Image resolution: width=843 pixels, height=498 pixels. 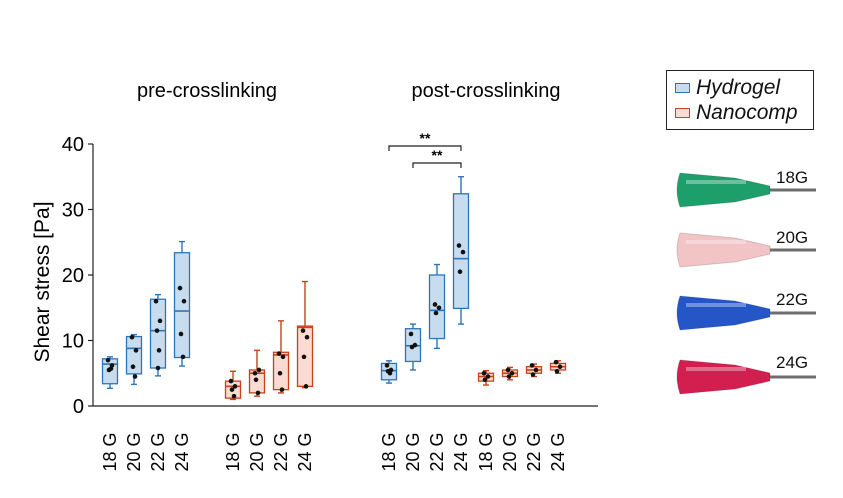 What do you see at coordinates (747, 112) in the screenshot?
I see `legend-label-nanocomp: Nanocomp` at bounding box center [747, 112].